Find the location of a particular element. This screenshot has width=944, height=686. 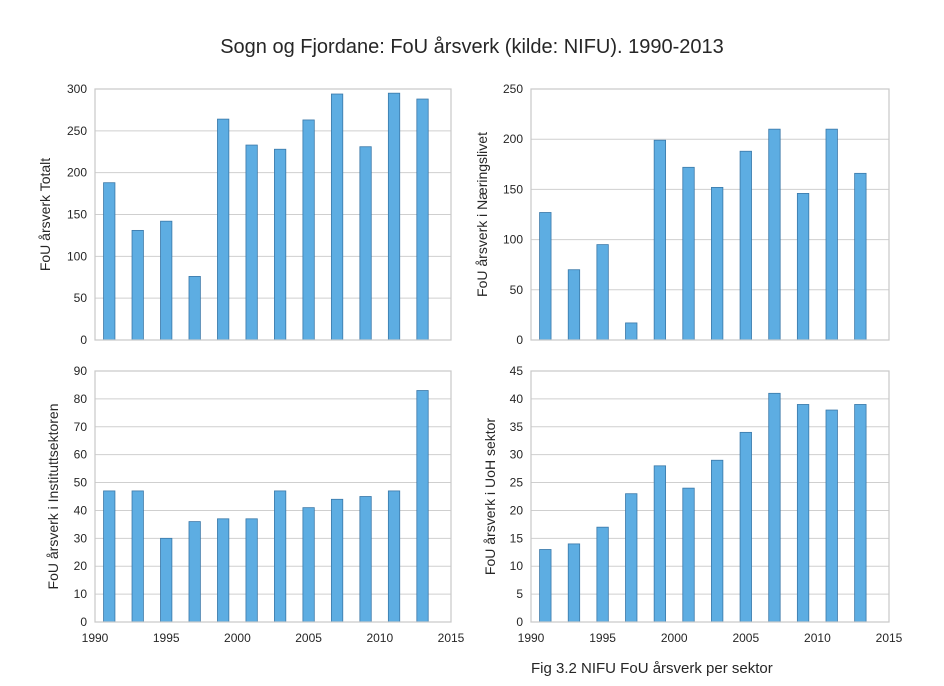

y-tick-label: 15 is located at coordinates (517, 538).